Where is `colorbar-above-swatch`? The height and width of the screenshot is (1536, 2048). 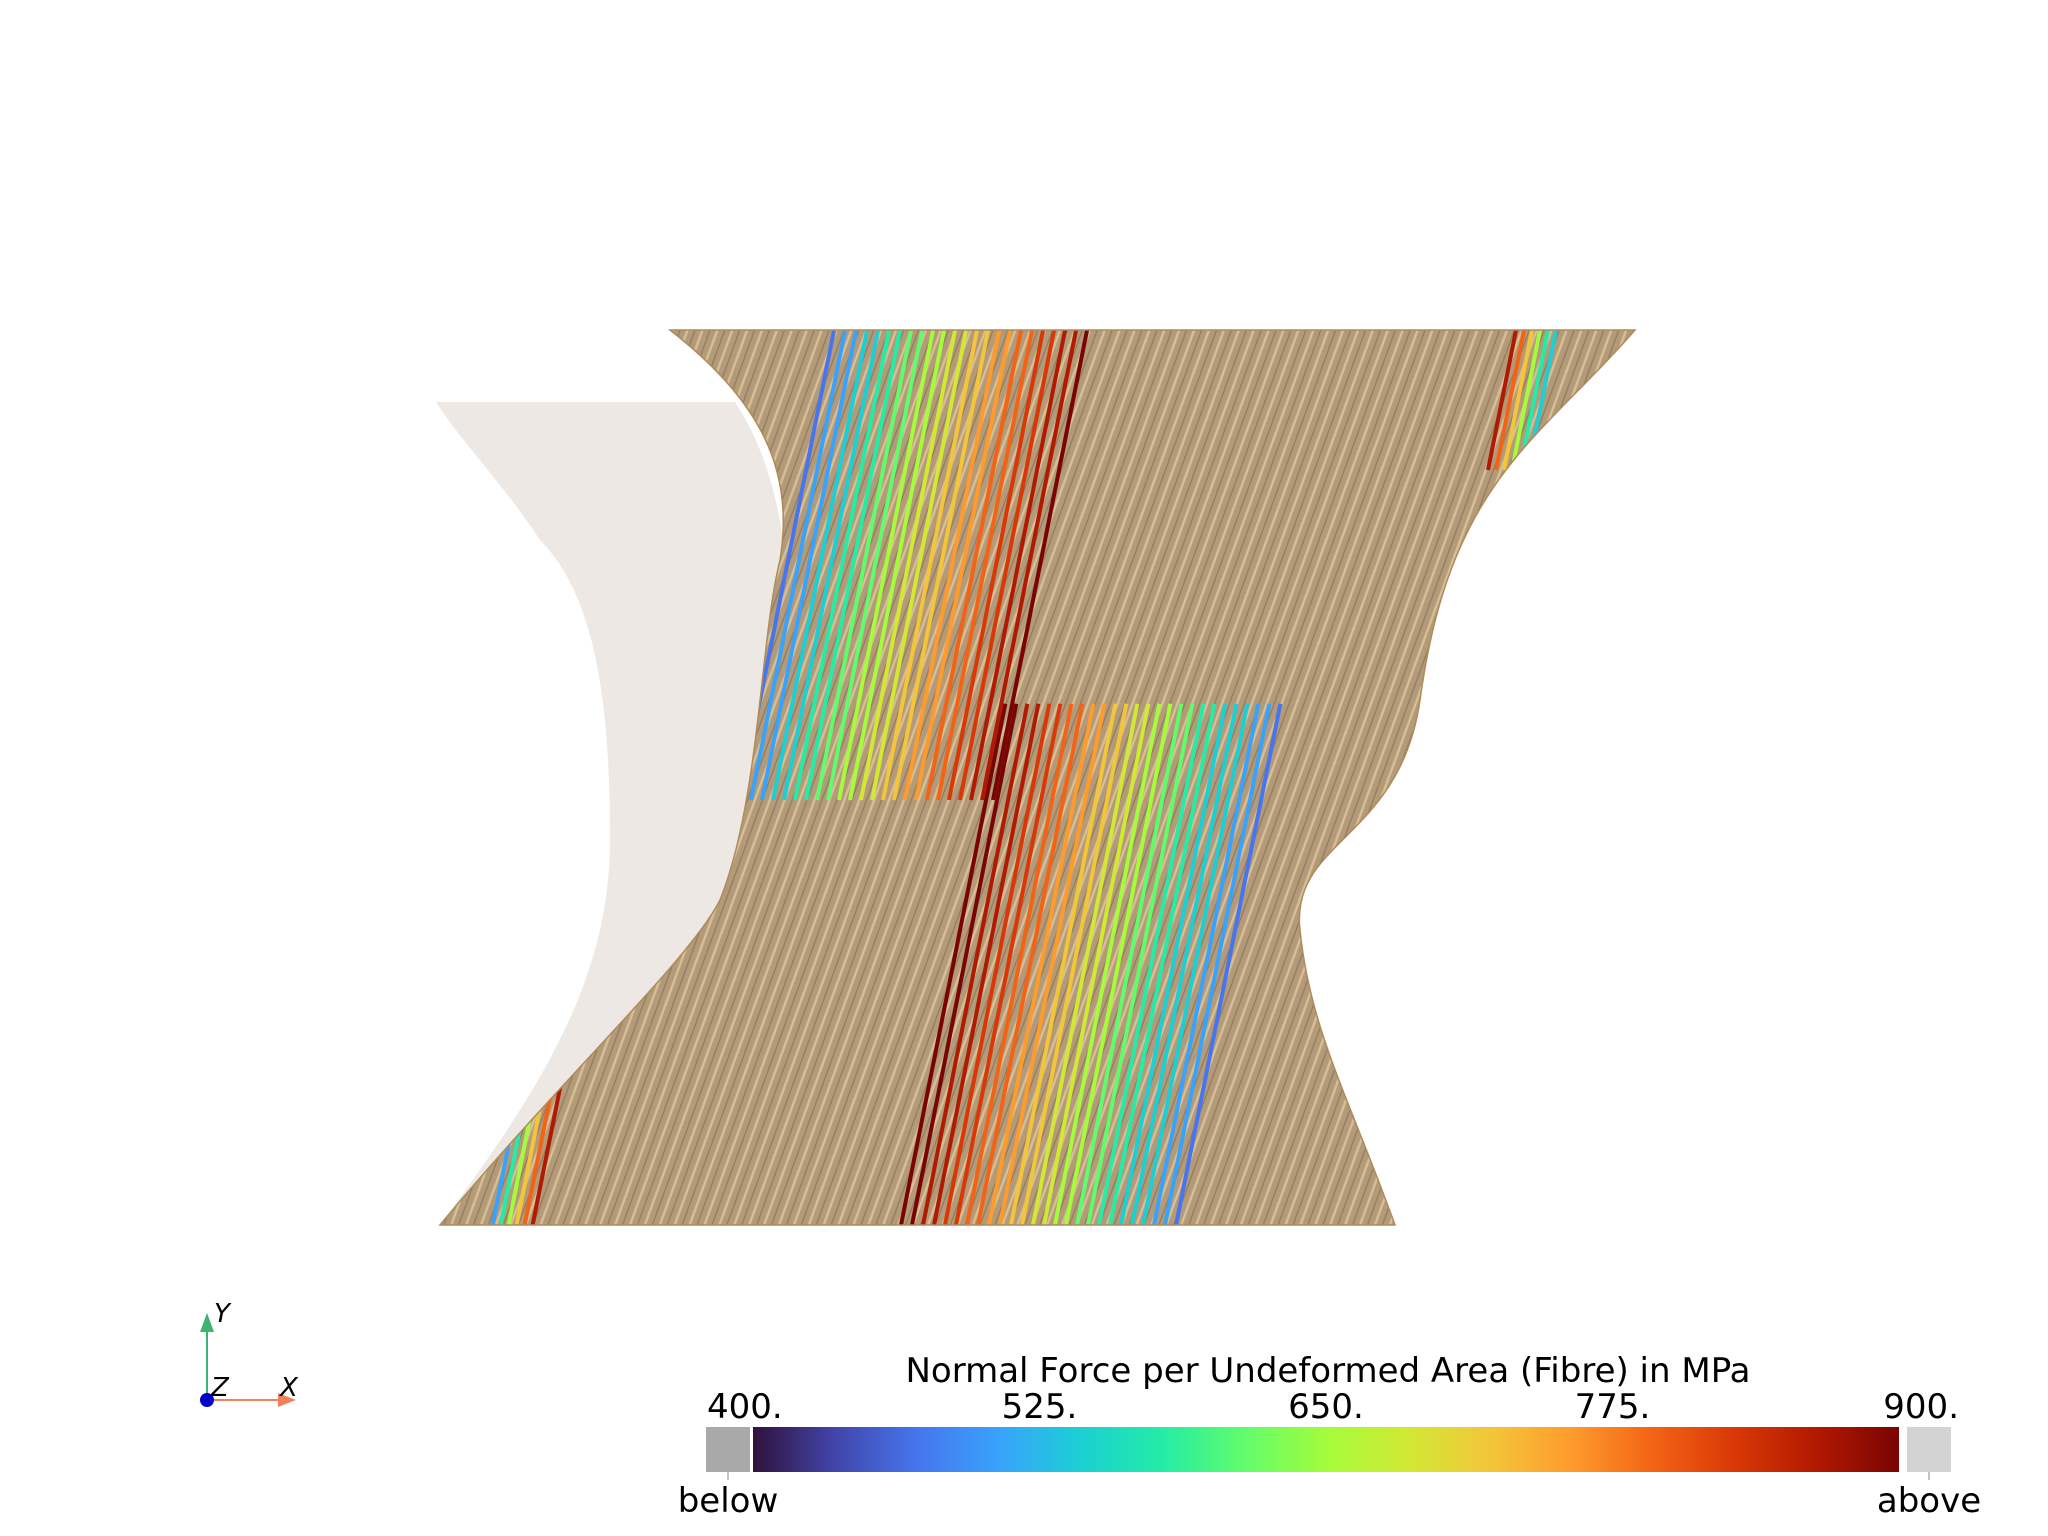 colorbar-above-swatch is located at coordinates (1929, 1449).